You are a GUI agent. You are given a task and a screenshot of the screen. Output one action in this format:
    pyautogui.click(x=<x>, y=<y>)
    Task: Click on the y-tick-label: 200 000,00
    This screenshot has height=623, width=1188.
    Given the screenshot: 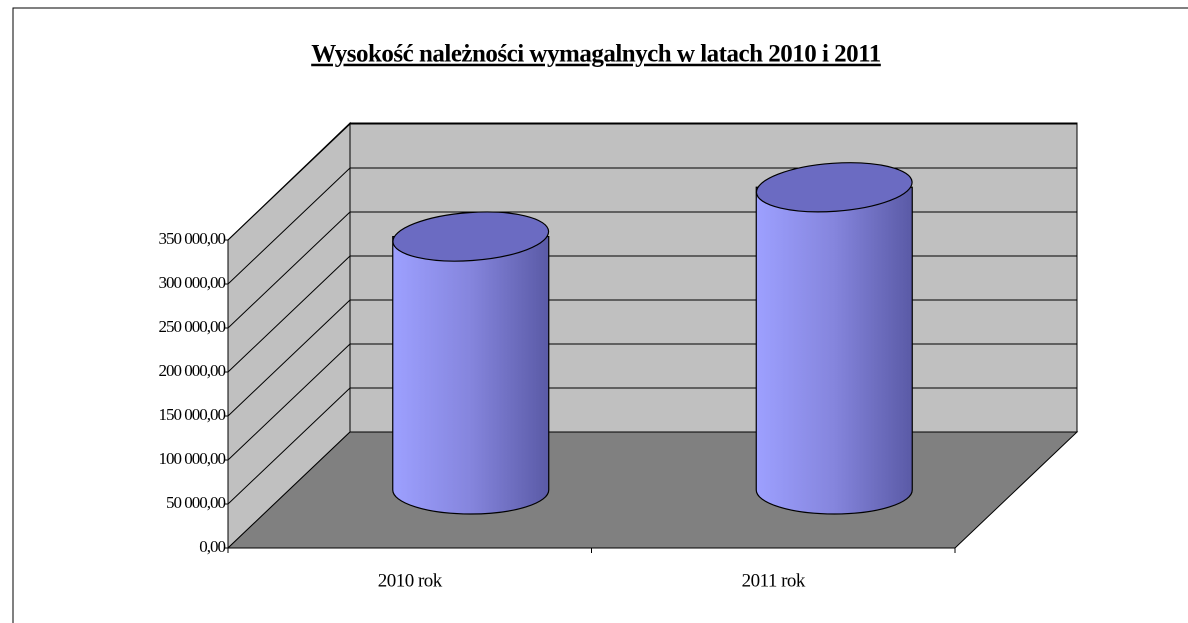 What is the action you would take?
    pyautogui.click(x=192, y=370)
    